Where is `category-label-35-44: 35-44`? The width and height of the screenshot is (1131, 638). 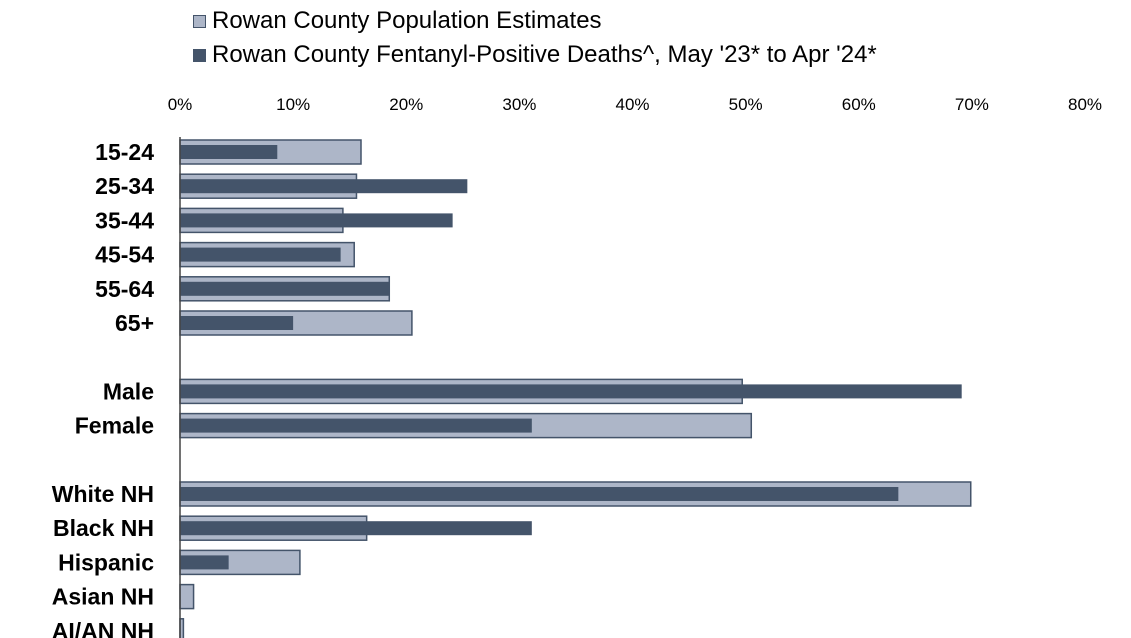
category-label-35-44: 35-44 is located at coordinates (124, 220).